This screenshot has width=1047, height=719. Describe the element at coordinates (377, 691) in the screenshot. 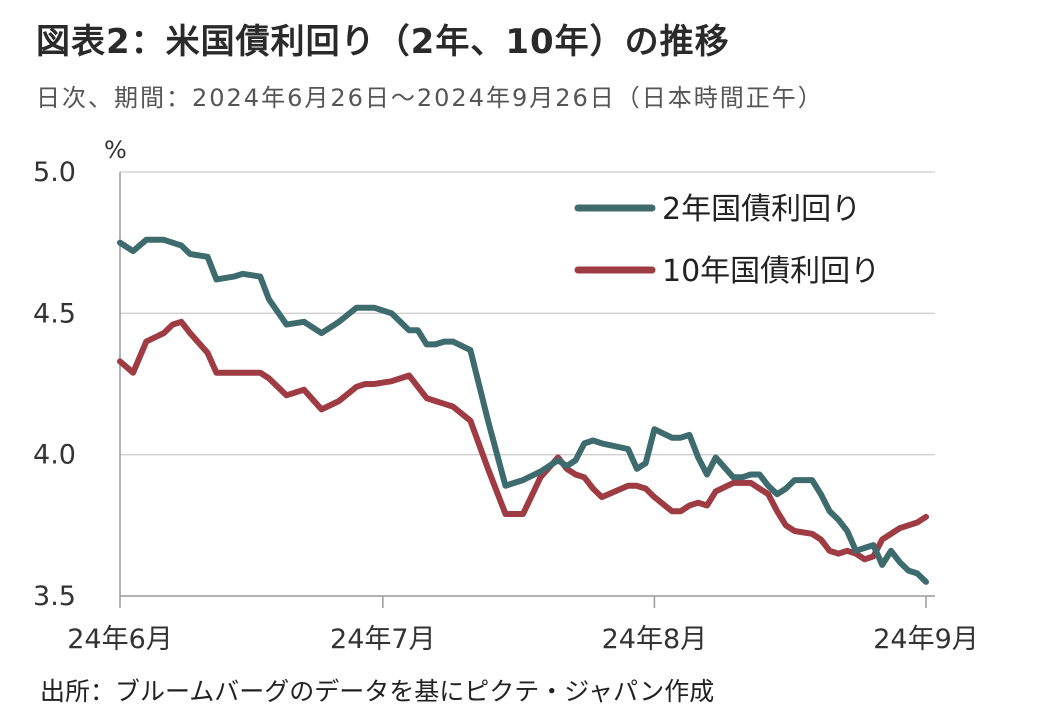

I see `source-note: 出所：ブルームバーグのデータを基にピクテ・ジャパン作成` at that location.